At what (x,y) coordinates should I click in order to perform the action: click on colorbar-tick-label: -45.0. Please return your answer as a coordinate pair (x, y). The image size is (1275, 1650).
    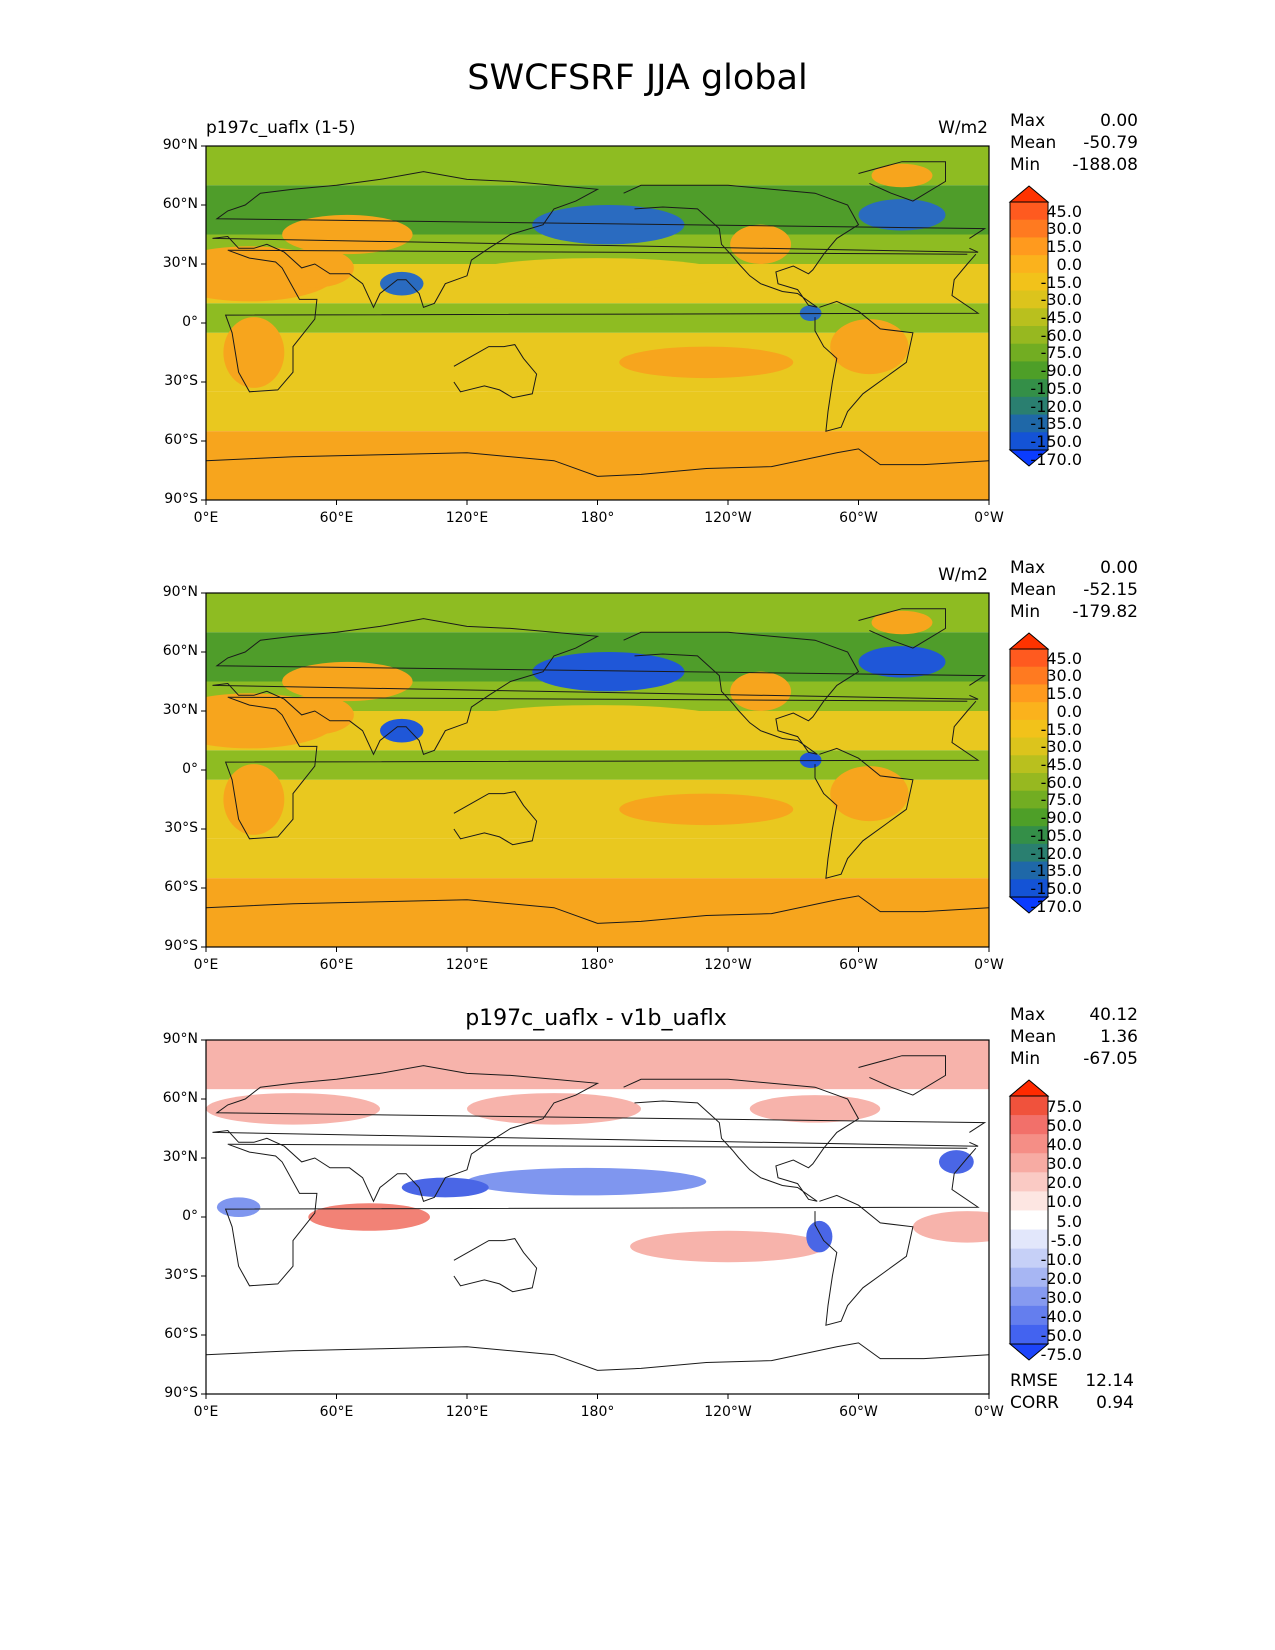
    Looking at the image, I should click on (1061, 317).